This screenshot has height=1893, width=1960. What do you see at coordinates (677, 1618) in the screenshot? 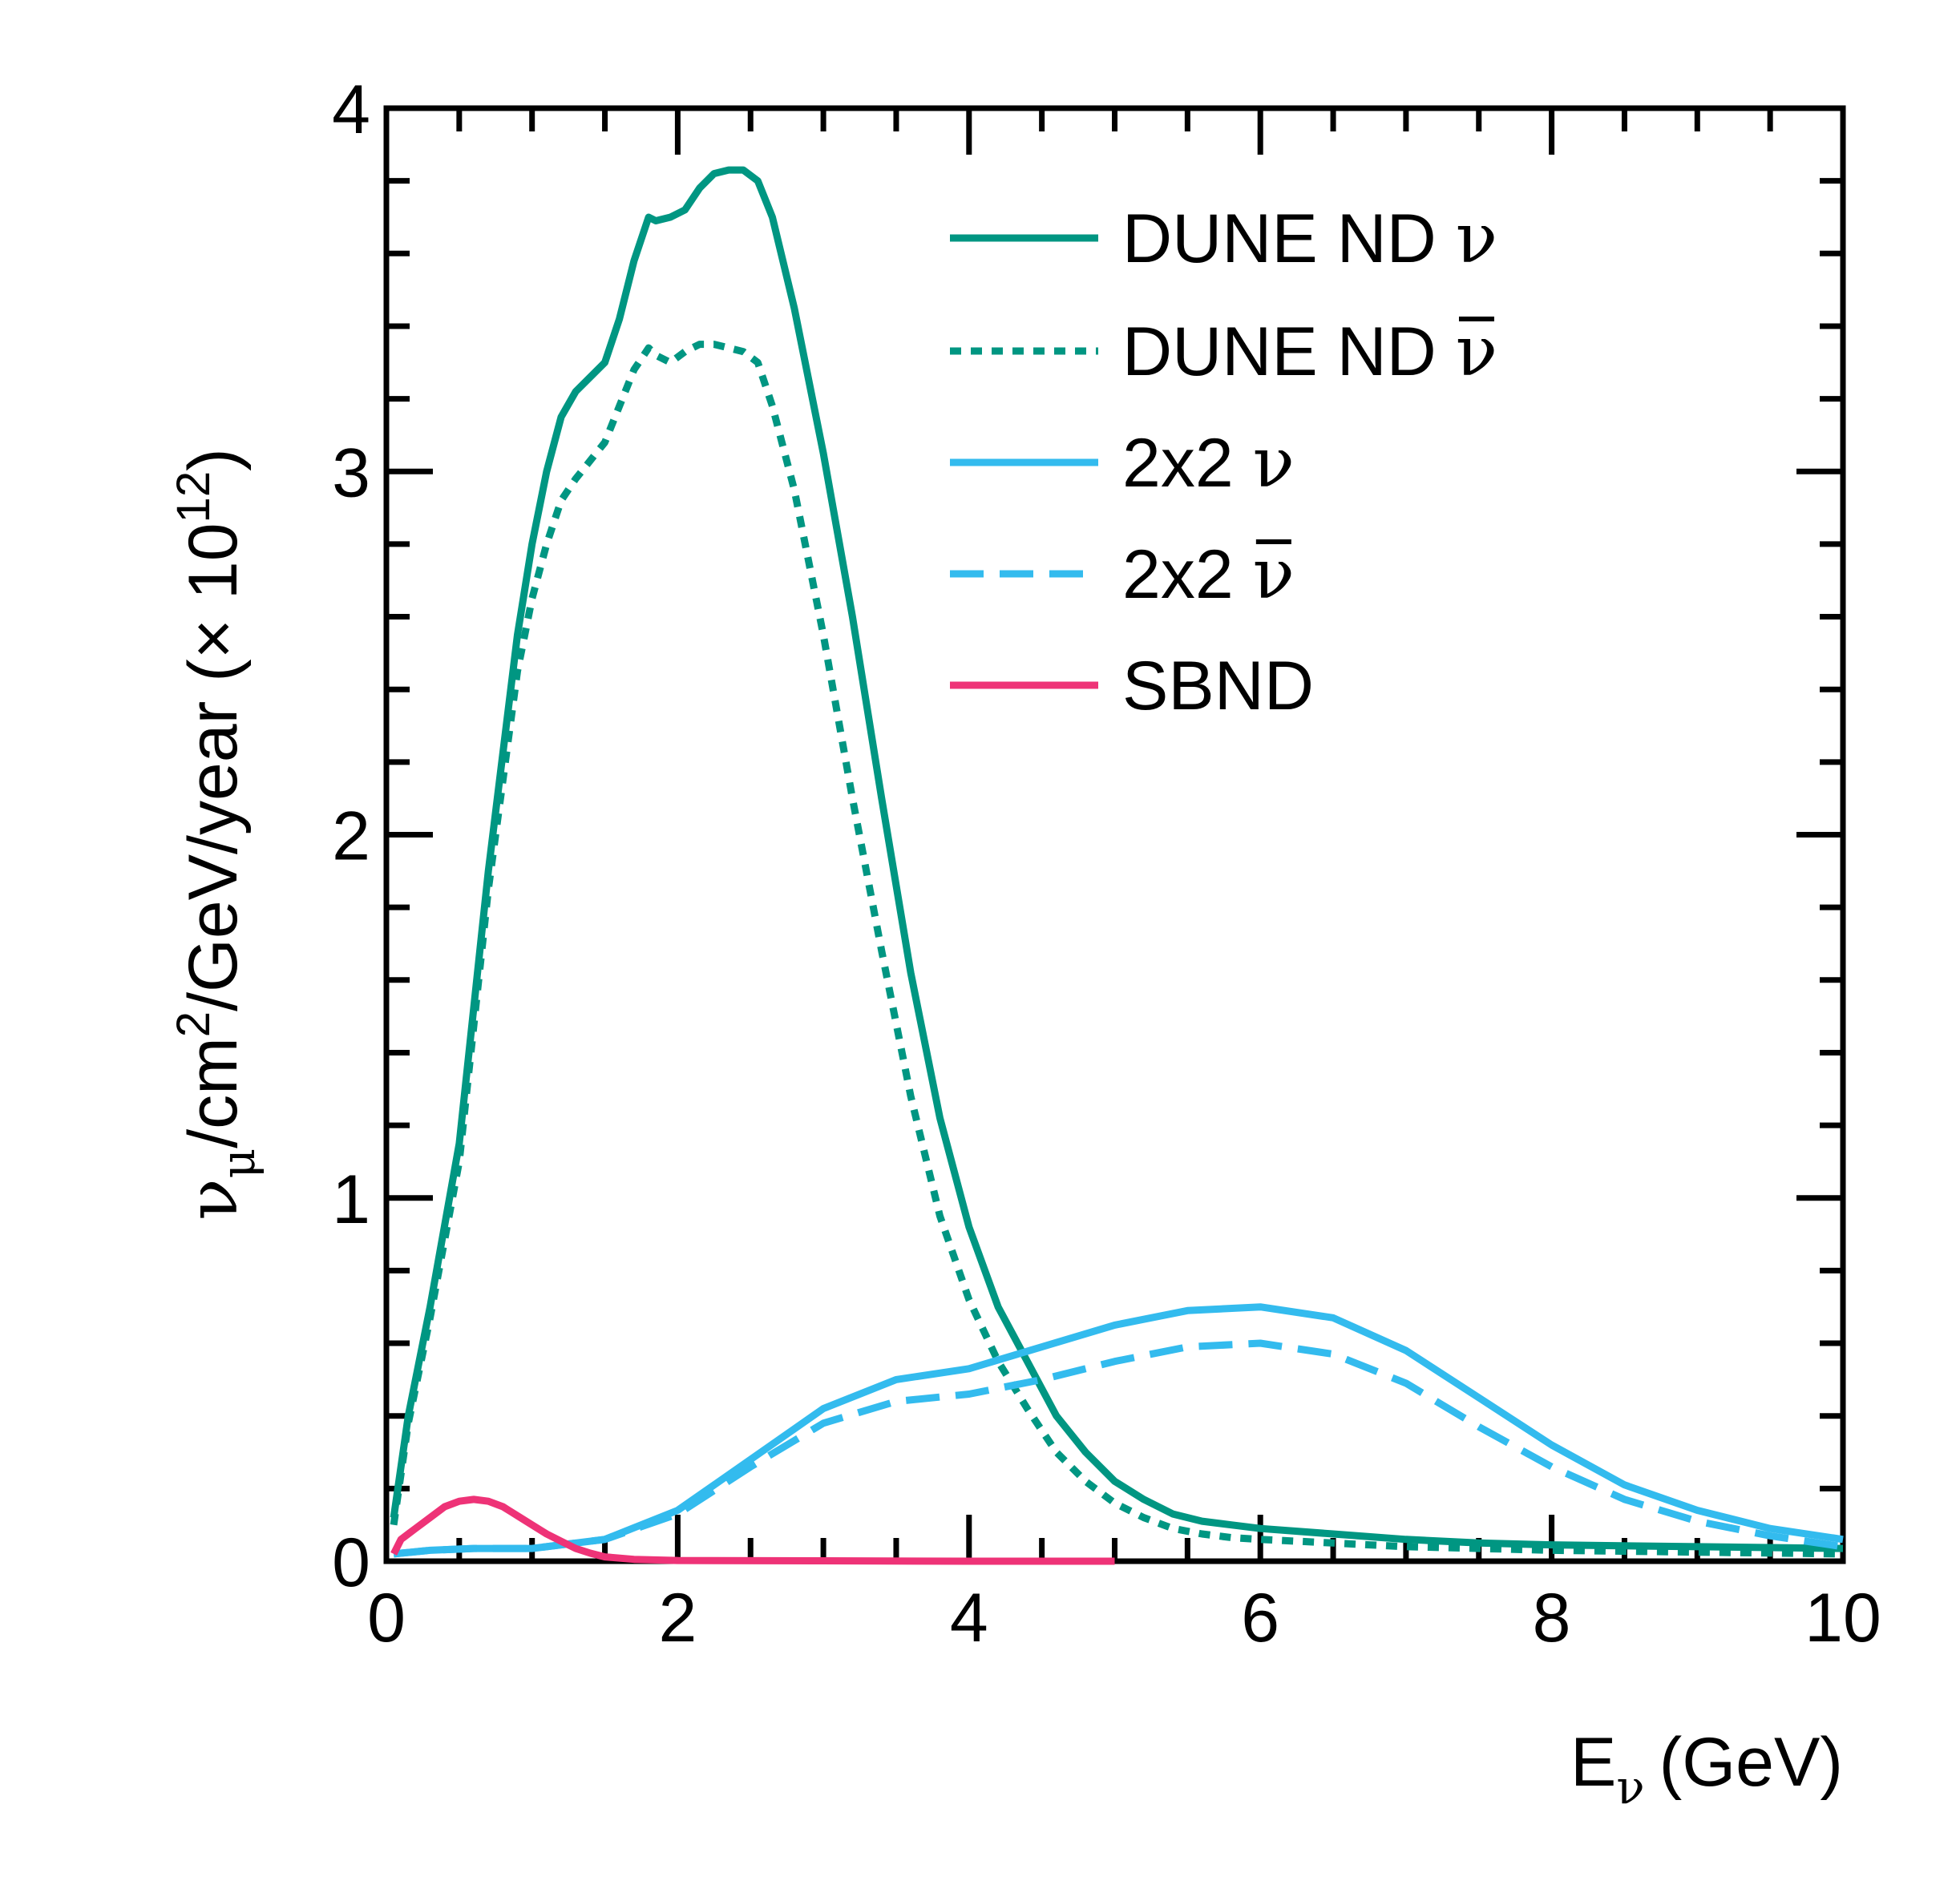
I see `x-tick-label: 2` at bounding box center [677, 1618].